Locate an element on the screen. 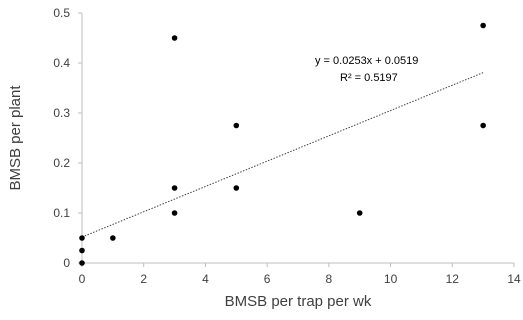 The width and height of the screenshot is (523, 320). x-tick-label: 4 is located at coordinates (205, 279).